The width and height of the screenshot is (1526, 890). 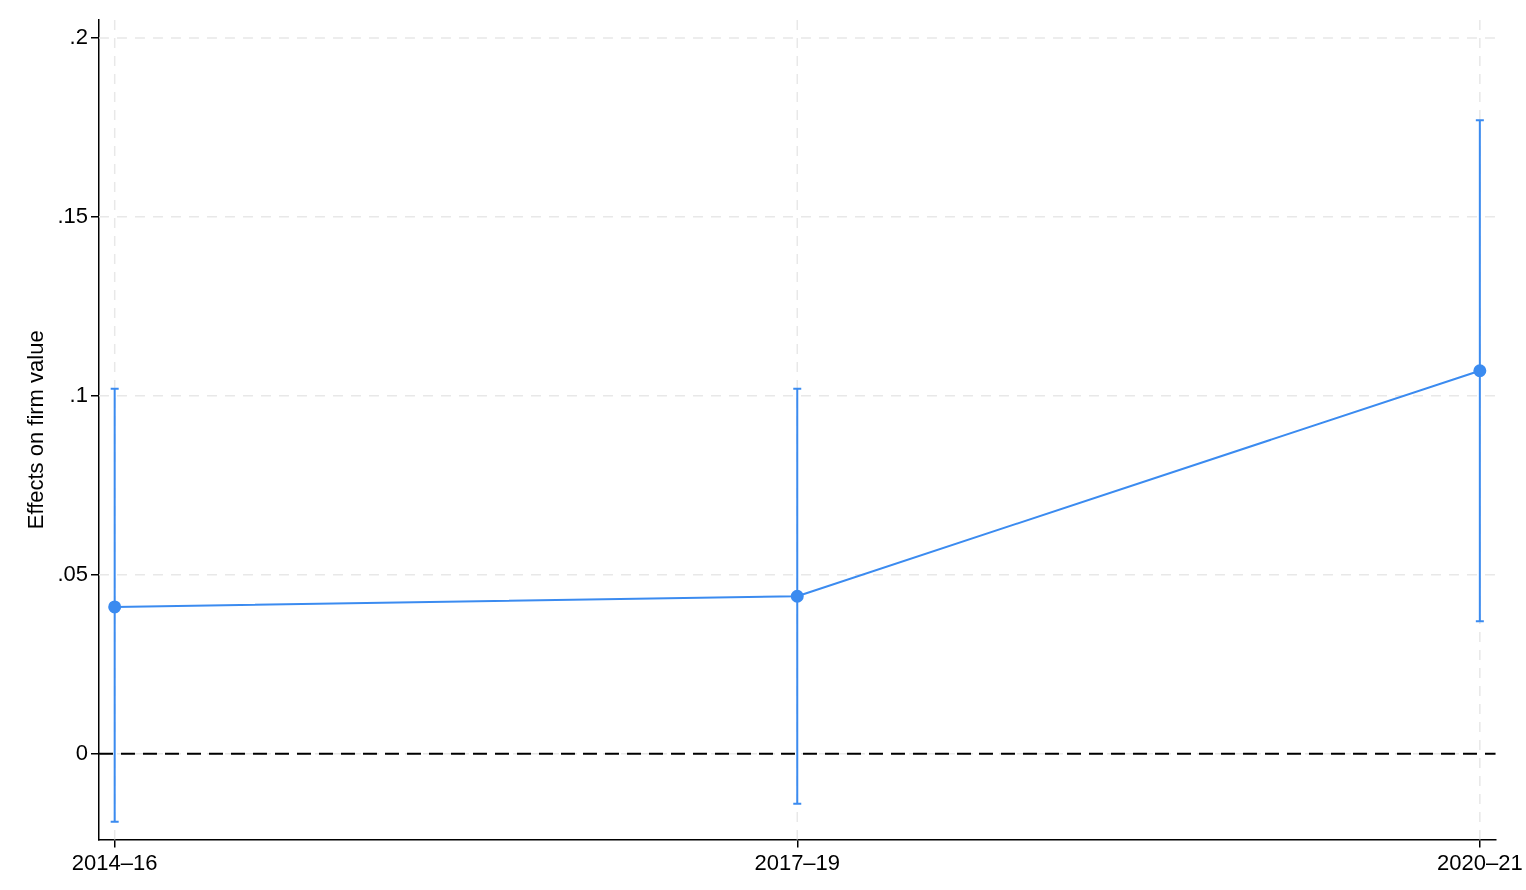 I want to click on x-tick-label: 2014–16, so click(x=114, y=862).